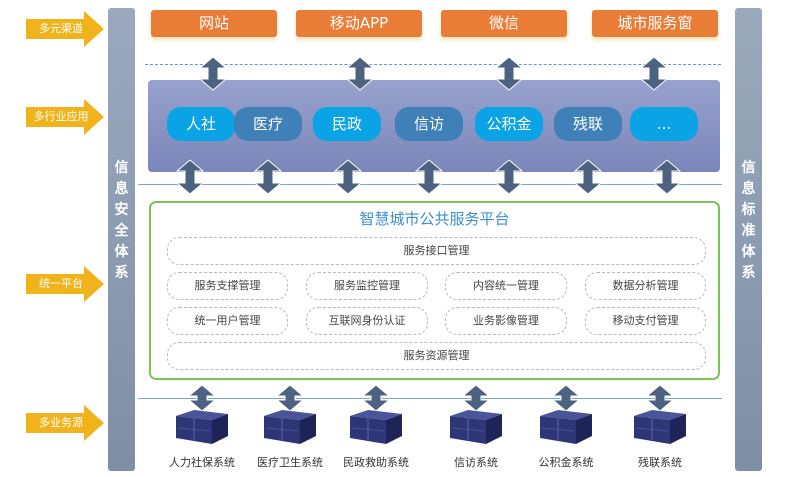 This screenshot has height=477, width=807. What do you see at coordinates (429, 124) in the screenshot?
I see `app-pill: 信访` at bounding box center [429, 124].